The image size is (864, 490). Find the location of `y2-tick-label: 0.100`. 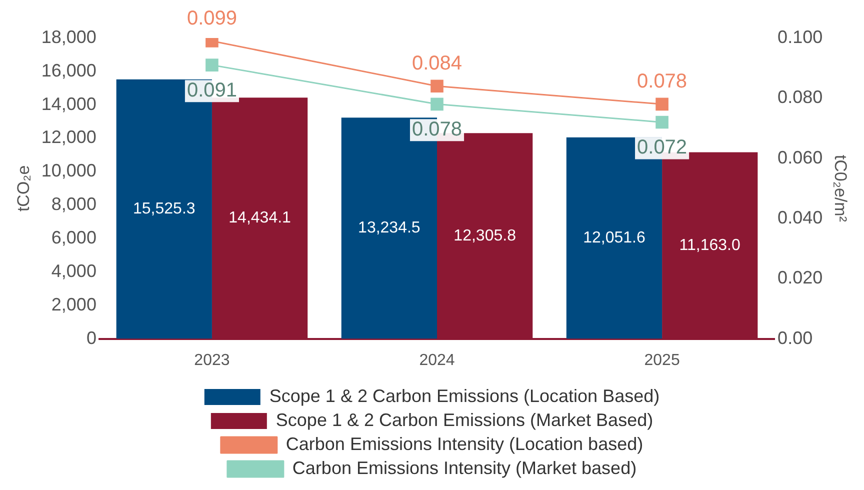

y2-tick-label: 0.100 is located at coordinates (800, 36).